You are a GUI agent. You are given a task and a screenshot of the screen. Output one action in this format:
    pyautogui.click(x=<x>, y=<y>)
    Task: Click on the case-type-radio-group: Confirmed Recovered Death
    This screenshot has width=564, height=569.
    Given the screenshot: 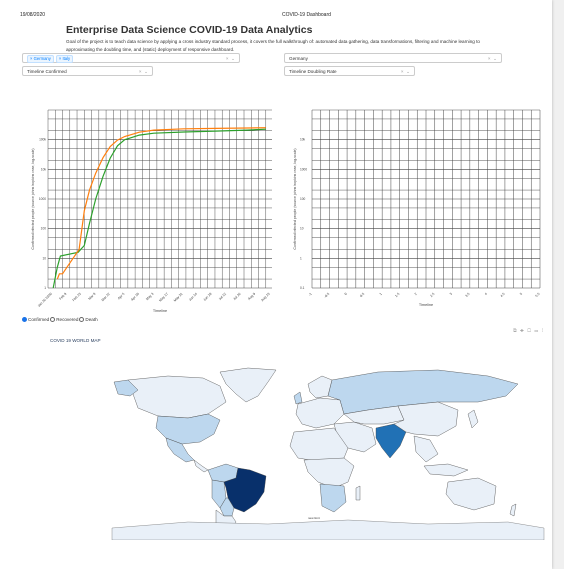 What is the action you would take?
    pyautogui.click(x=60, y=319)
    